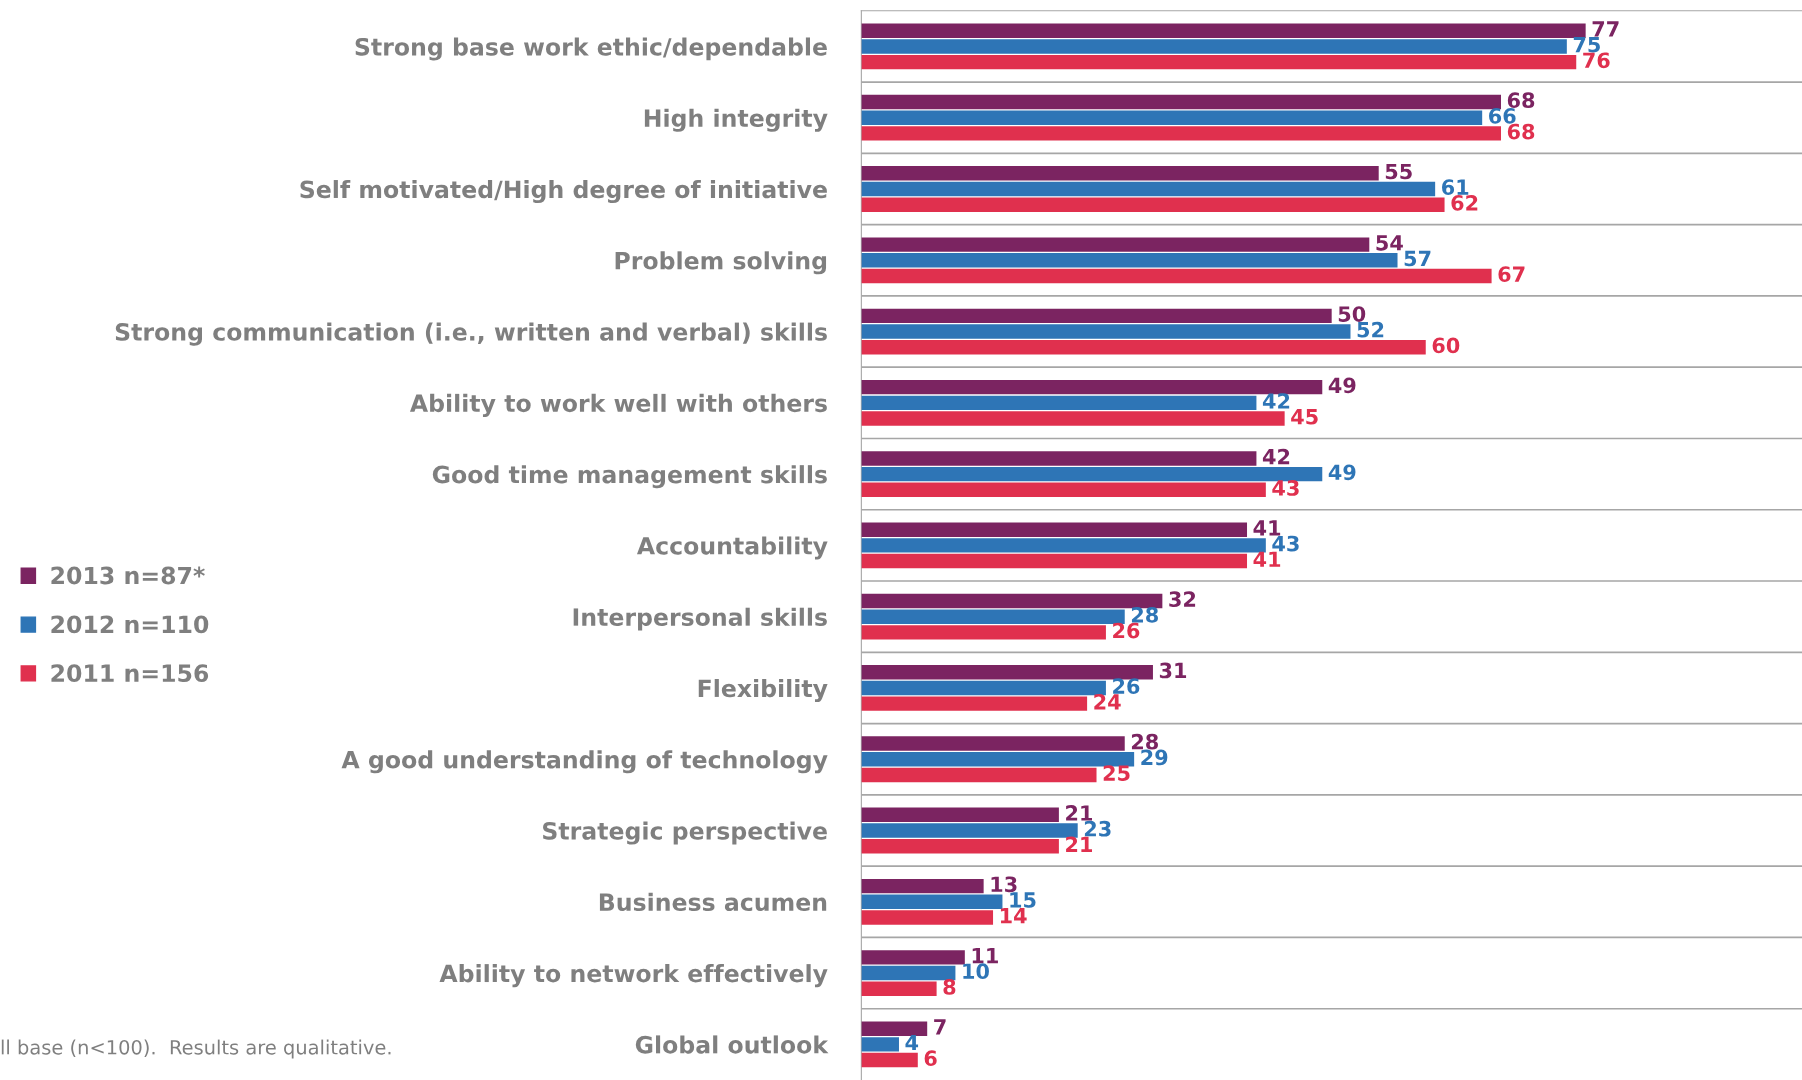 Image resolution: width=1802 pixels, height=1080 pixels. I want to click on y-tick-label: Problem solving, so click(721, 263).